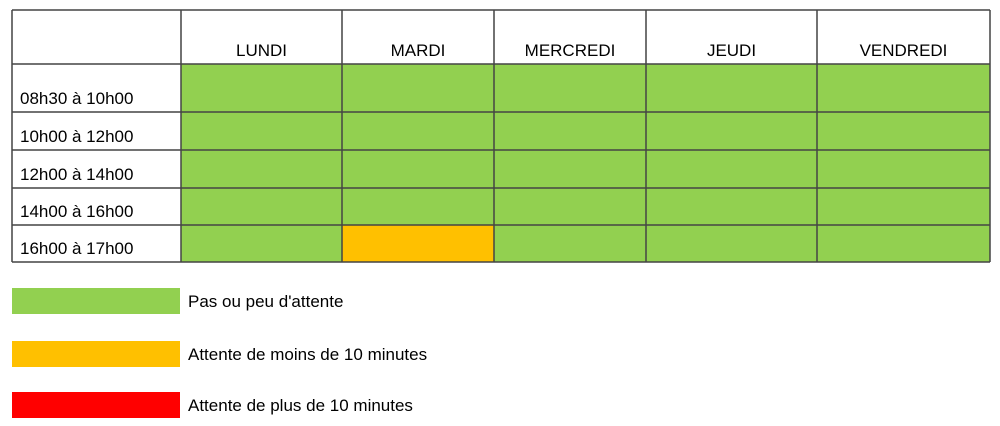  I want to click on row-label: 16h00 à 17h00, so click(76, 248).